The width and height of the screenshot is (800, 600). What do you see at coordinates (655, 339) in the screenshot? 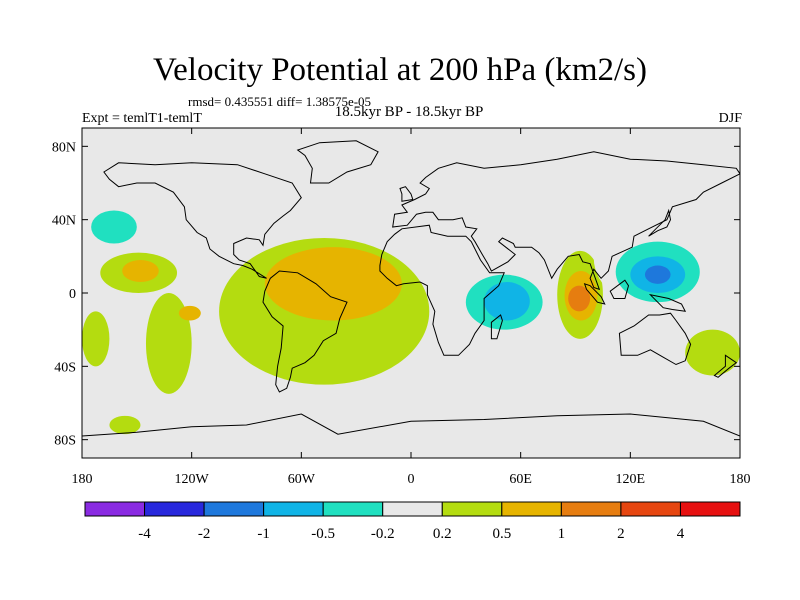
I see `coastline-australia` at bounding box center [655, 339].